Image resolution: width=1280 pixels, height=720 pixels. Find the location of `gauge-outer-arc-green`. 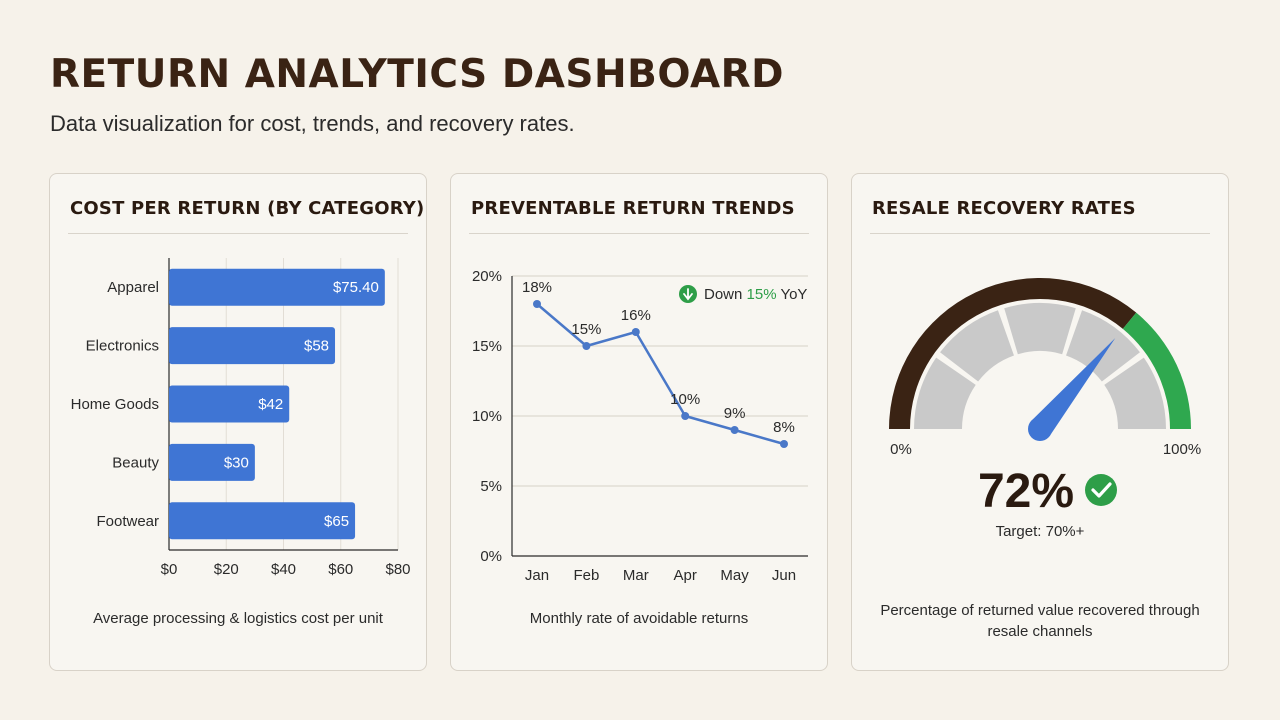

gauge-outer-arc-green is located at coordinates (1156, 370).